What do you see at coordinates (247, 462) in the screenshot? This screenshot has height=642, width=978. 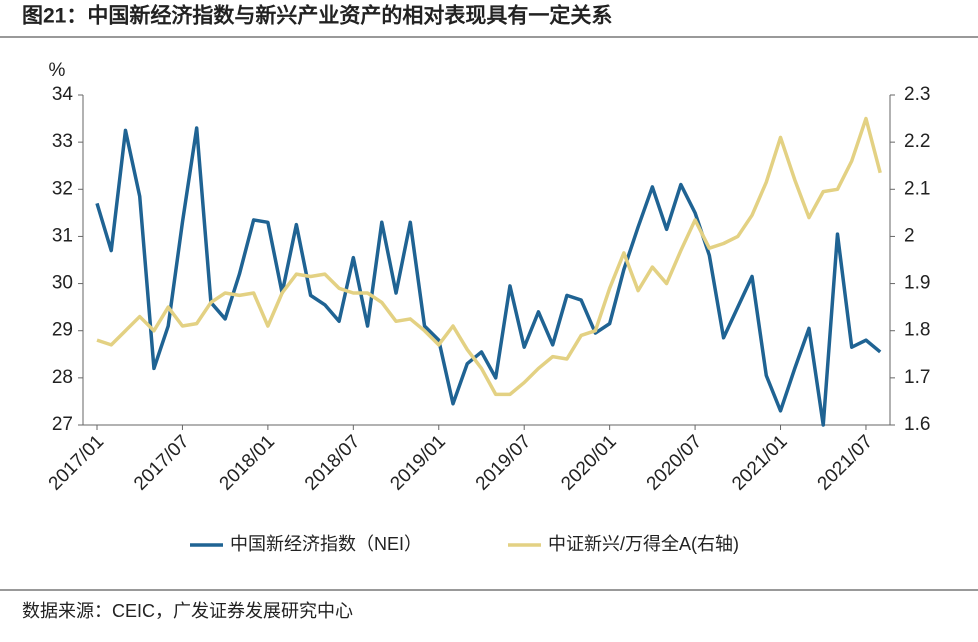 I see `x-tick-label: 2018/01` at bounding box center [247, 462].